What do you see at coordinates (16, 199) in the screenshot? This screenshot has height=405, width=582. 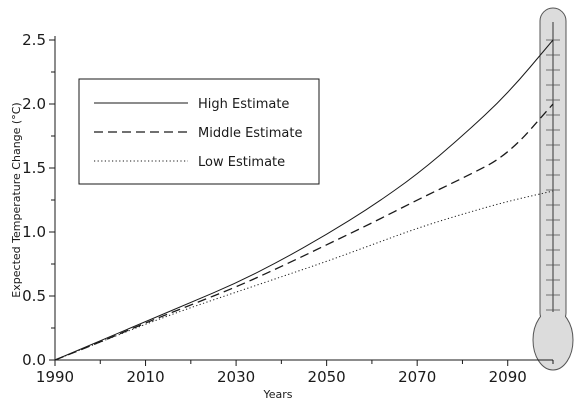 I see `y-axis-title: Expected Temperature Change (°C)` at bounding box center [16, 199].